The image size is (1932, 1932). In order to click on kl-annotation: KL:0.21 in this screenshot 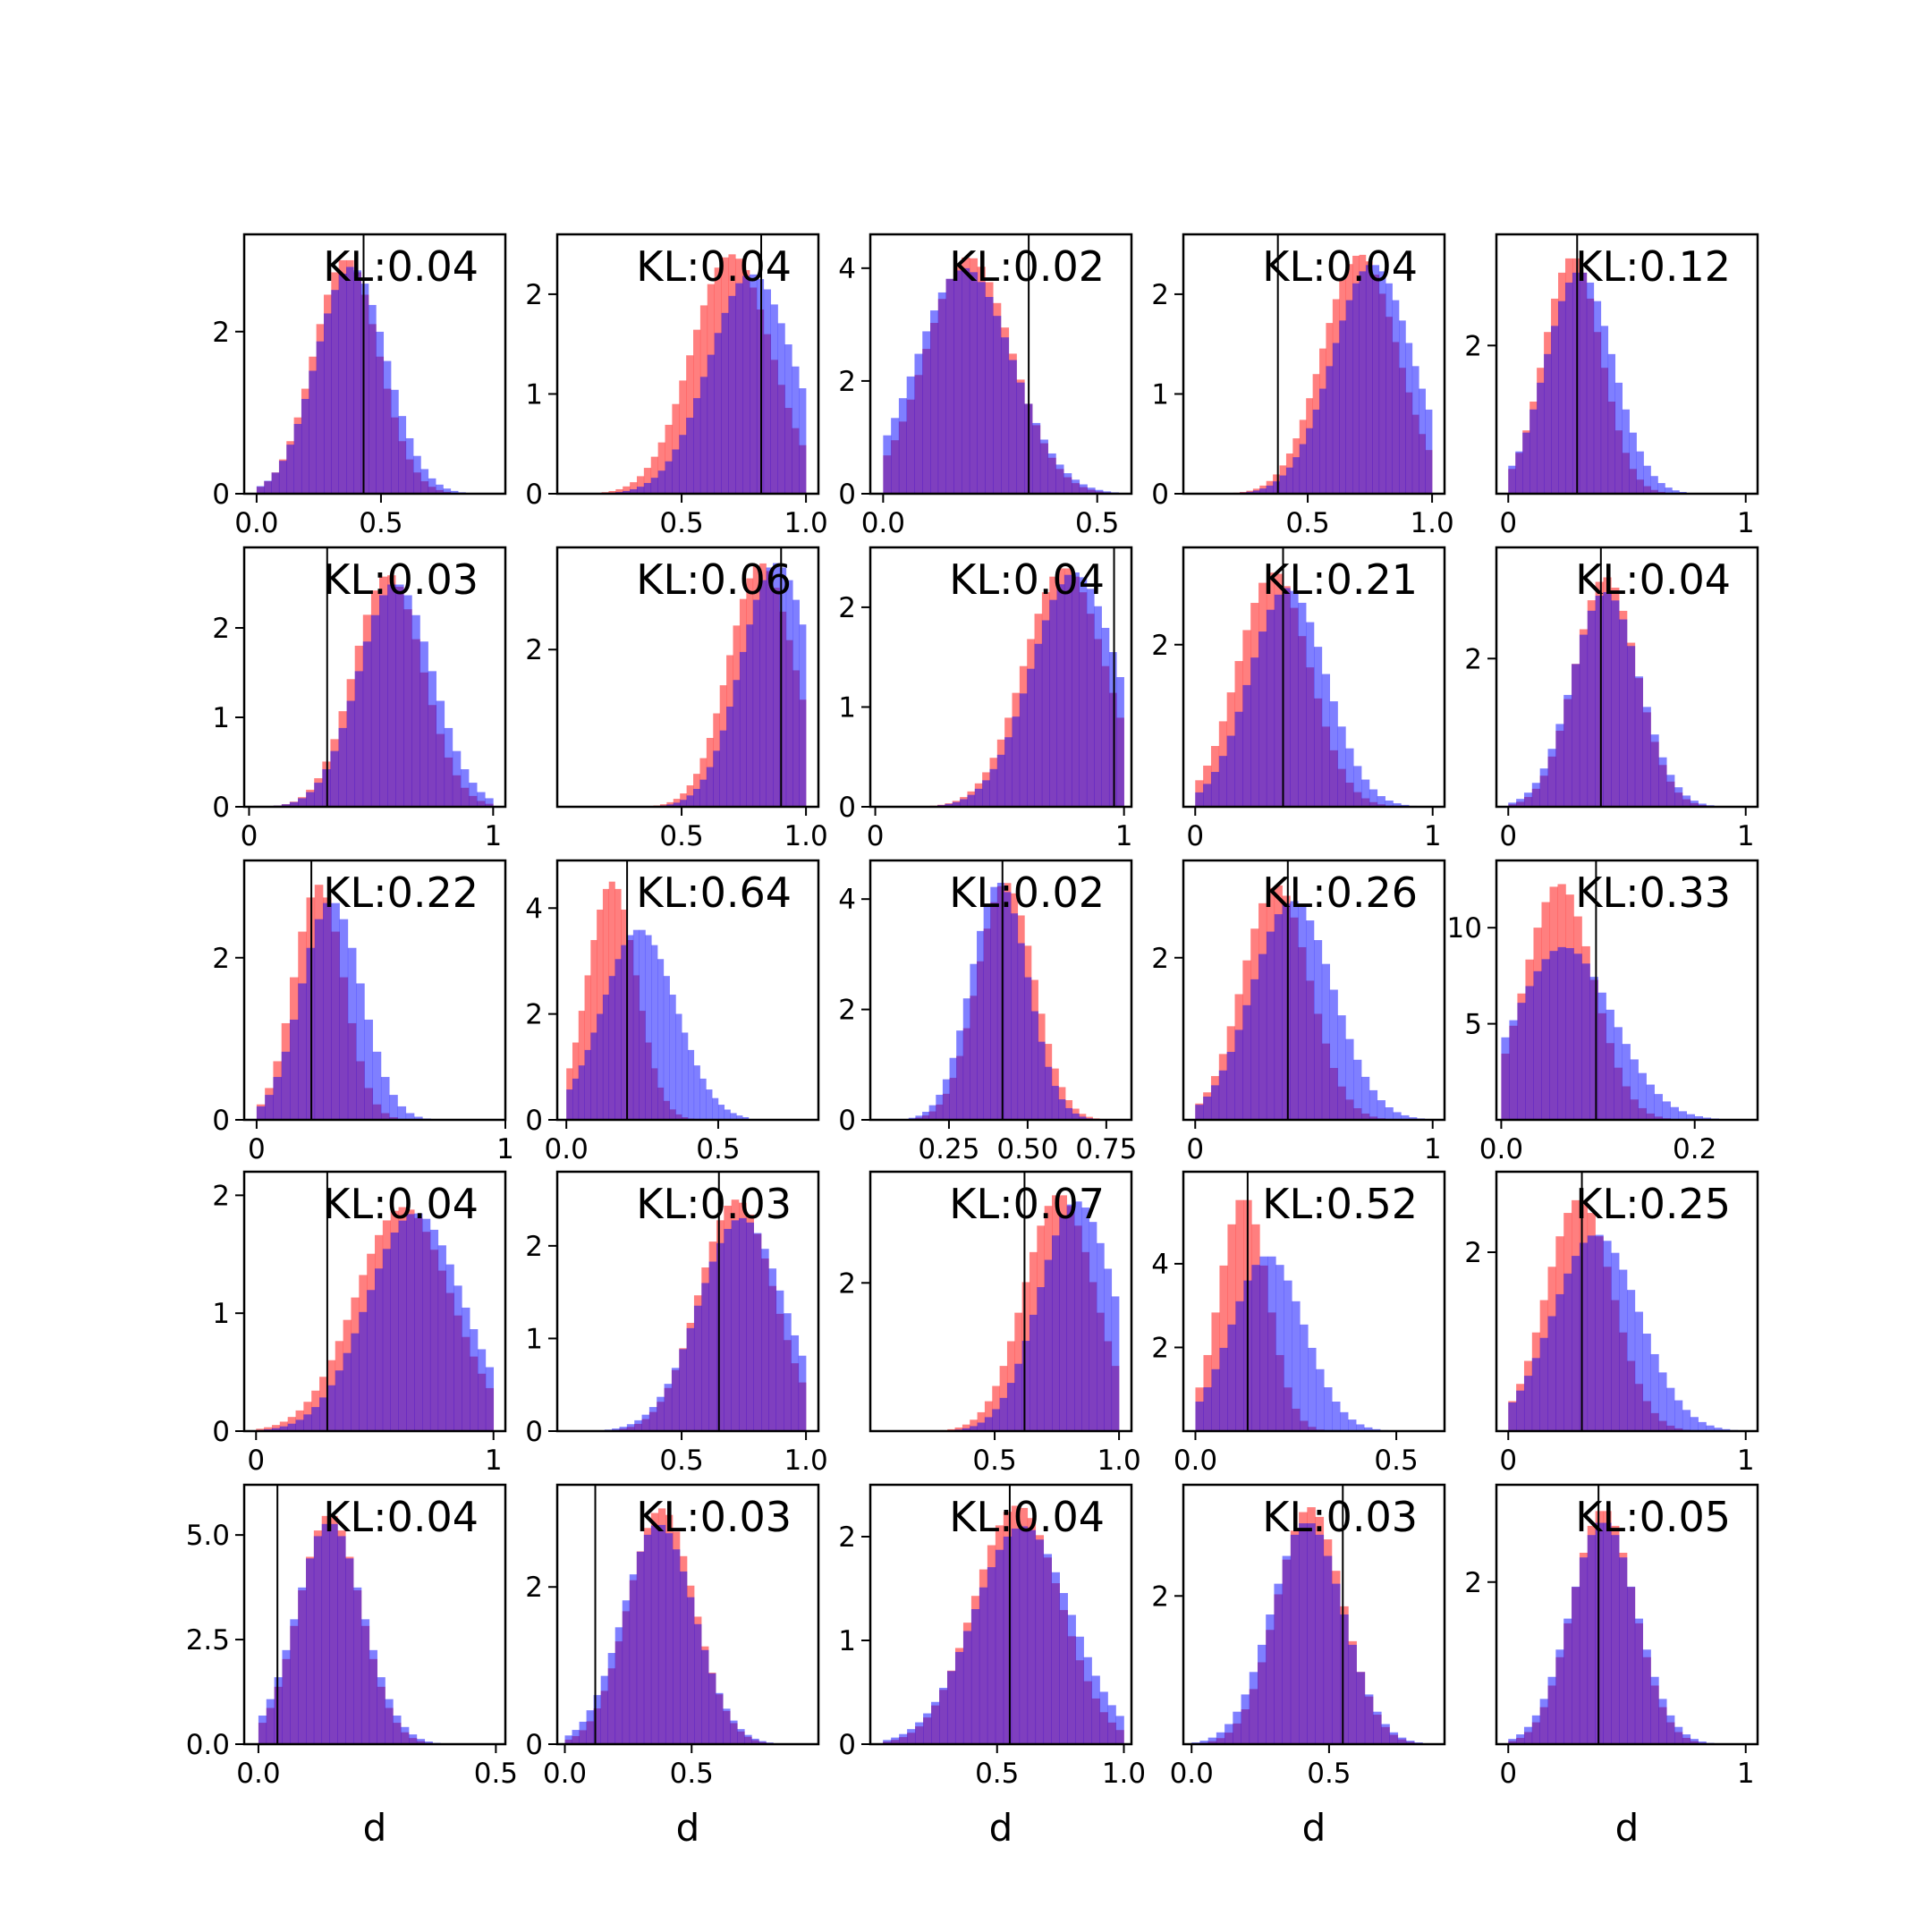, I will do `click(1340, 579)`.